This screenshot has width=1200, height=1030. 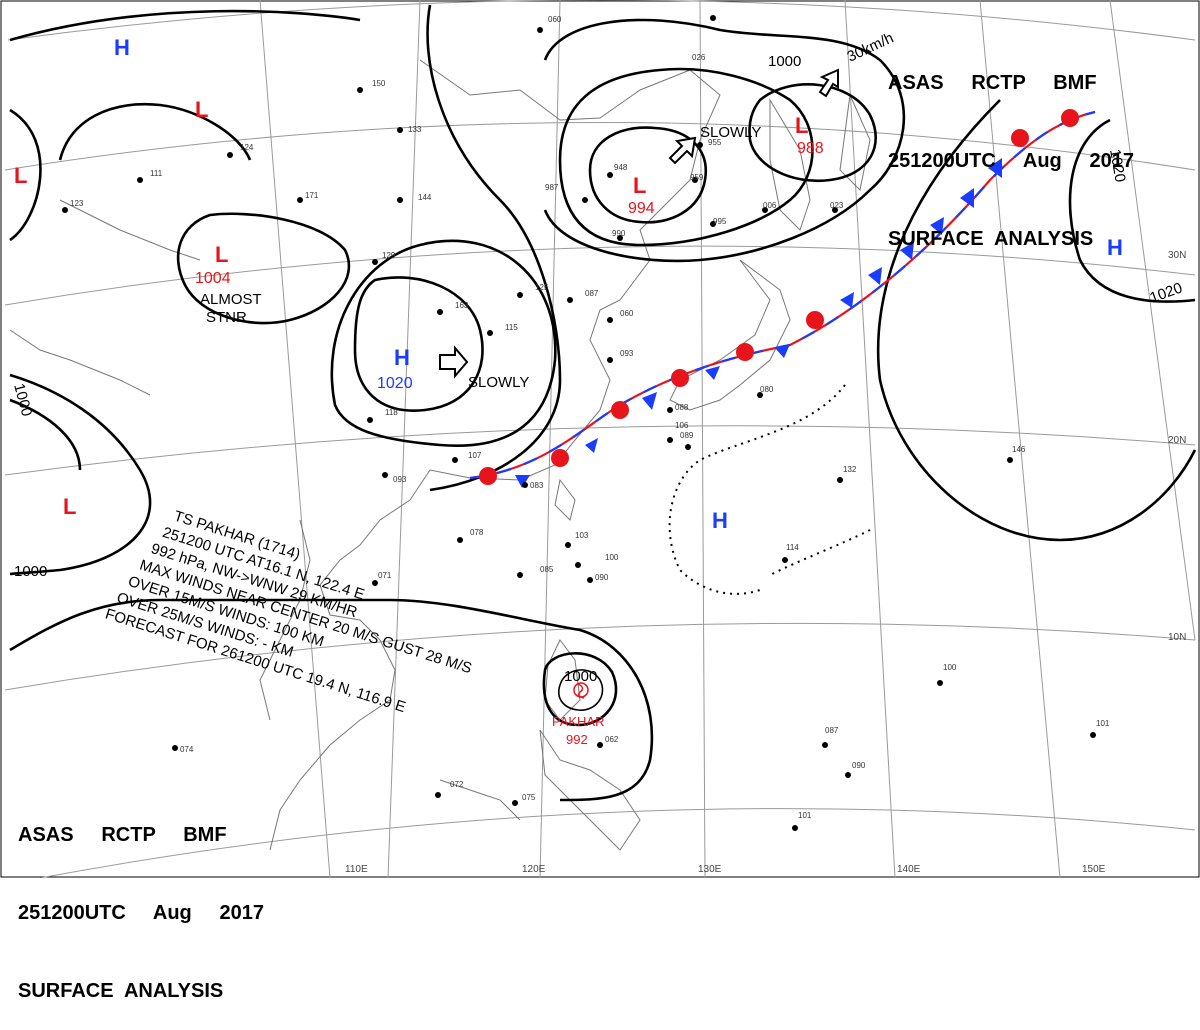 I want to click on low-1004-note-line2: STNR, so click(x=226, y=317).